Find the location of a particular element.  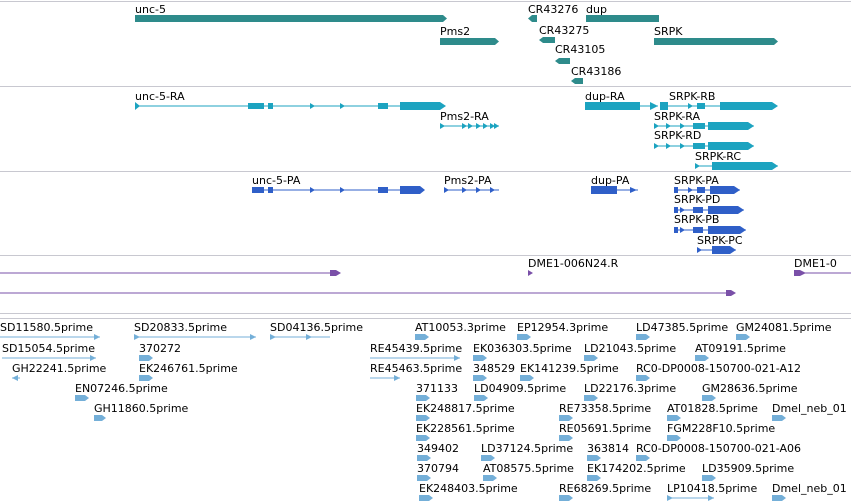

est-at09191: AT09191.5prime is located at coordinates (740, 351).